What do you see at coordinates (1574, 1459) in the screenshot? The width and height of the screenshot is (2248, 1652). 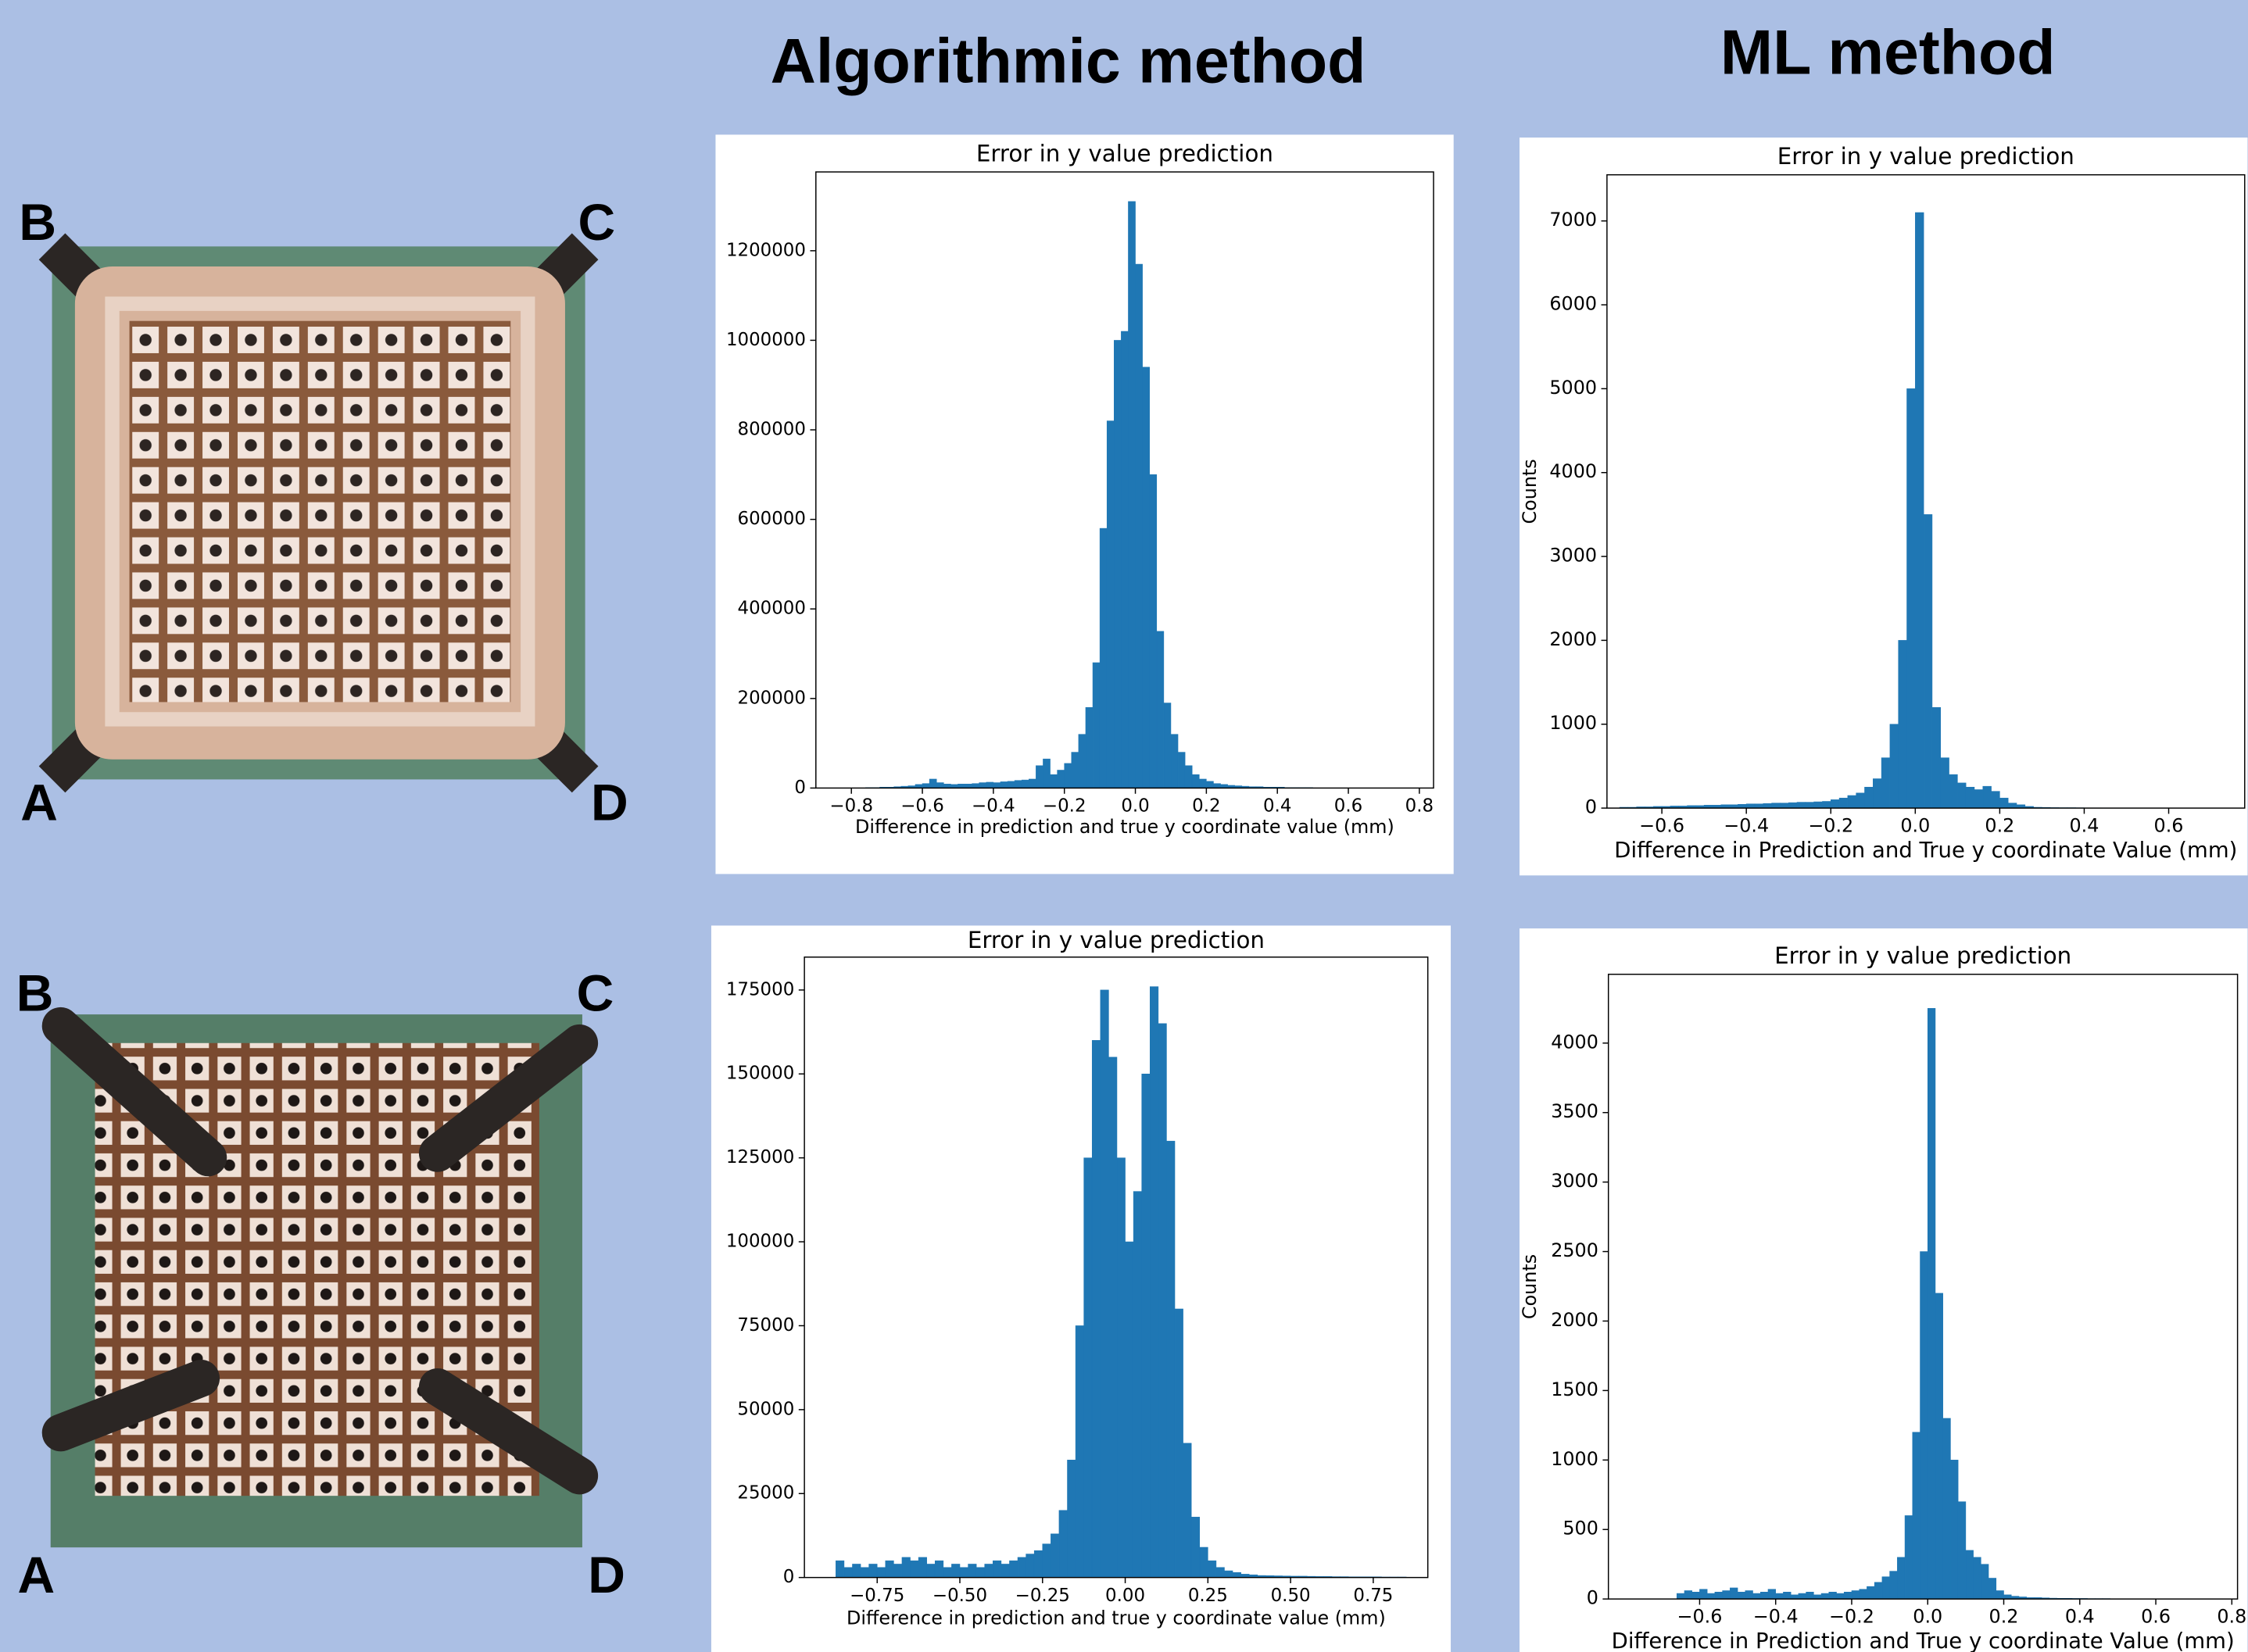 I see `y-tick-label: 1000` at bounding box center [1574, 1459].